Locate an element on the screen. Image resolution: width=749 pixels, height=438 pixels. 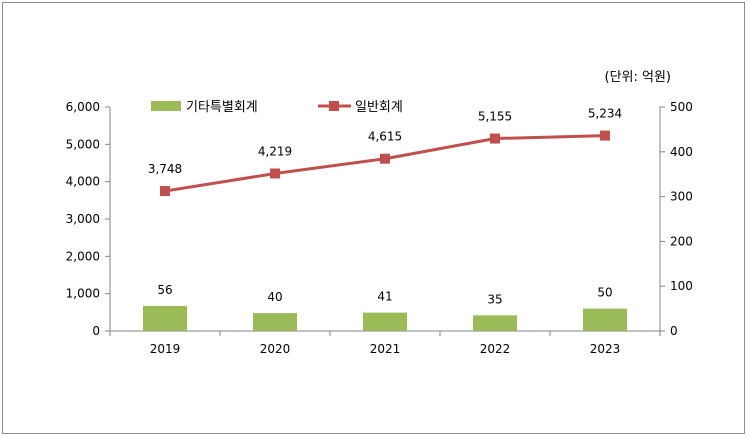
x-axis-tick-label: 2023 is located at coordinates (605, 349).